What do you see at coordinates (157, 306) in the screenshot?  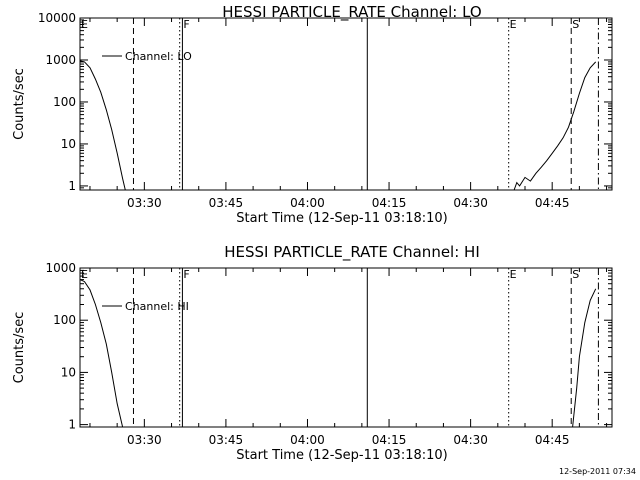 I see `legend-label: Channel: HI` at bounding box center [157, 306].